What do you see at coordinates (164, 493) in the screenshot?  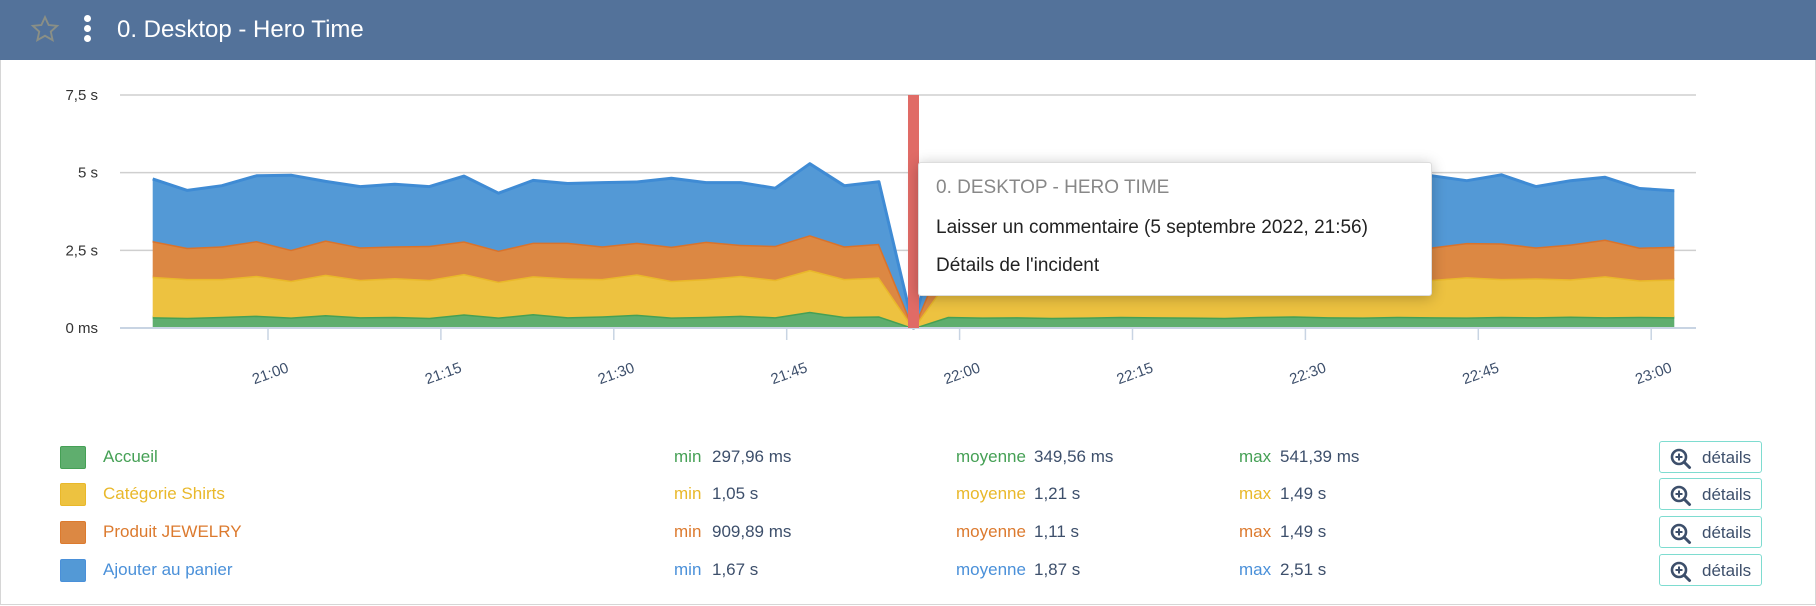 I see `series-name: Catégorie Shirts` at bounding box center [164, 493].